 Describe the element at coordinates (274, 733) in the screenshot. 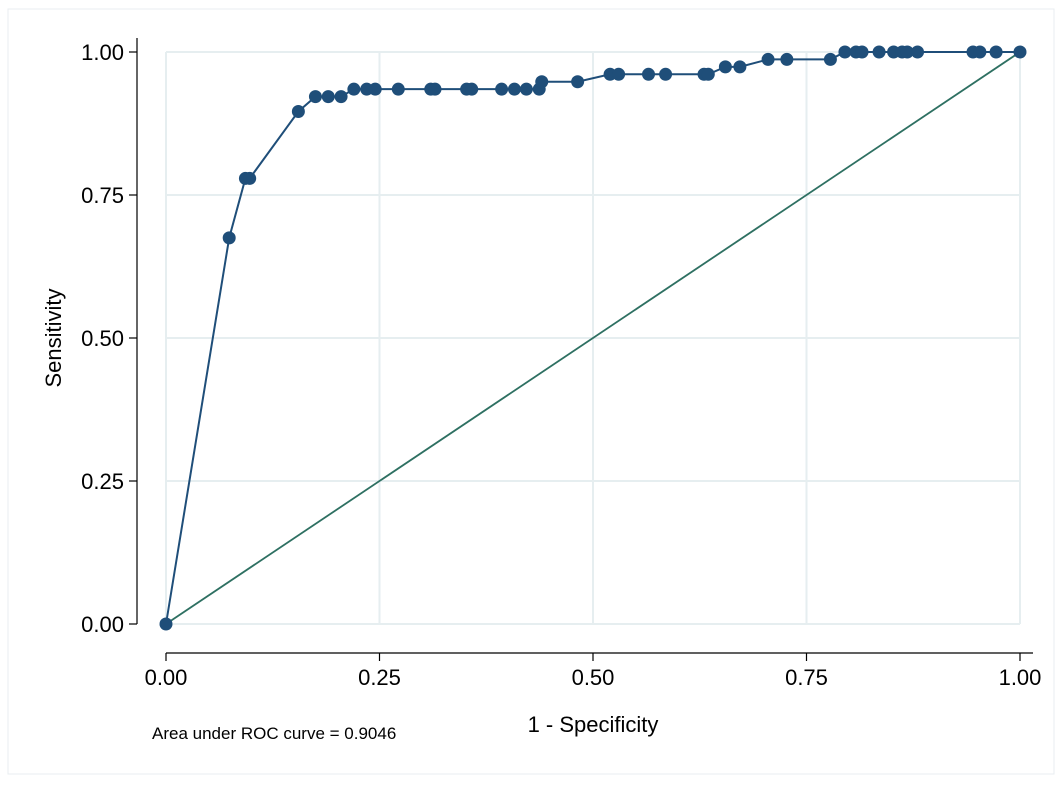

I see `auc-note: Area under ROC curve = 0.9046` at that location.